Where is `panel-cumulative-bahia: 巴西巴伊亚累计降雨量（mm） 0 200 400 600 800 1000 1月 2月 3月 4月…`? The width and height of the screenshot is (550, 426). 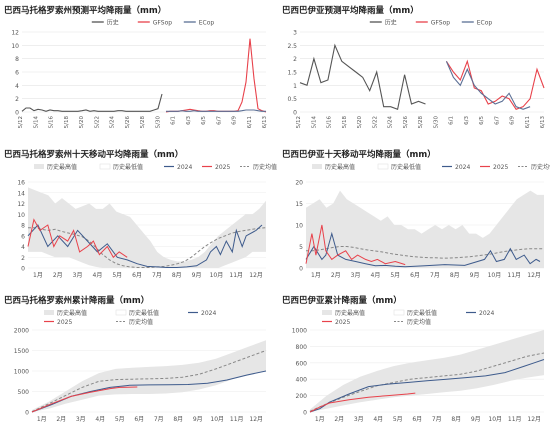 panel-cumulative-bahia: 巴西巴伊亚累计降雨量（mm） 0 200 400 600 800 1000 1月 2月 3月 4月… is located at coordinates (415, 359).